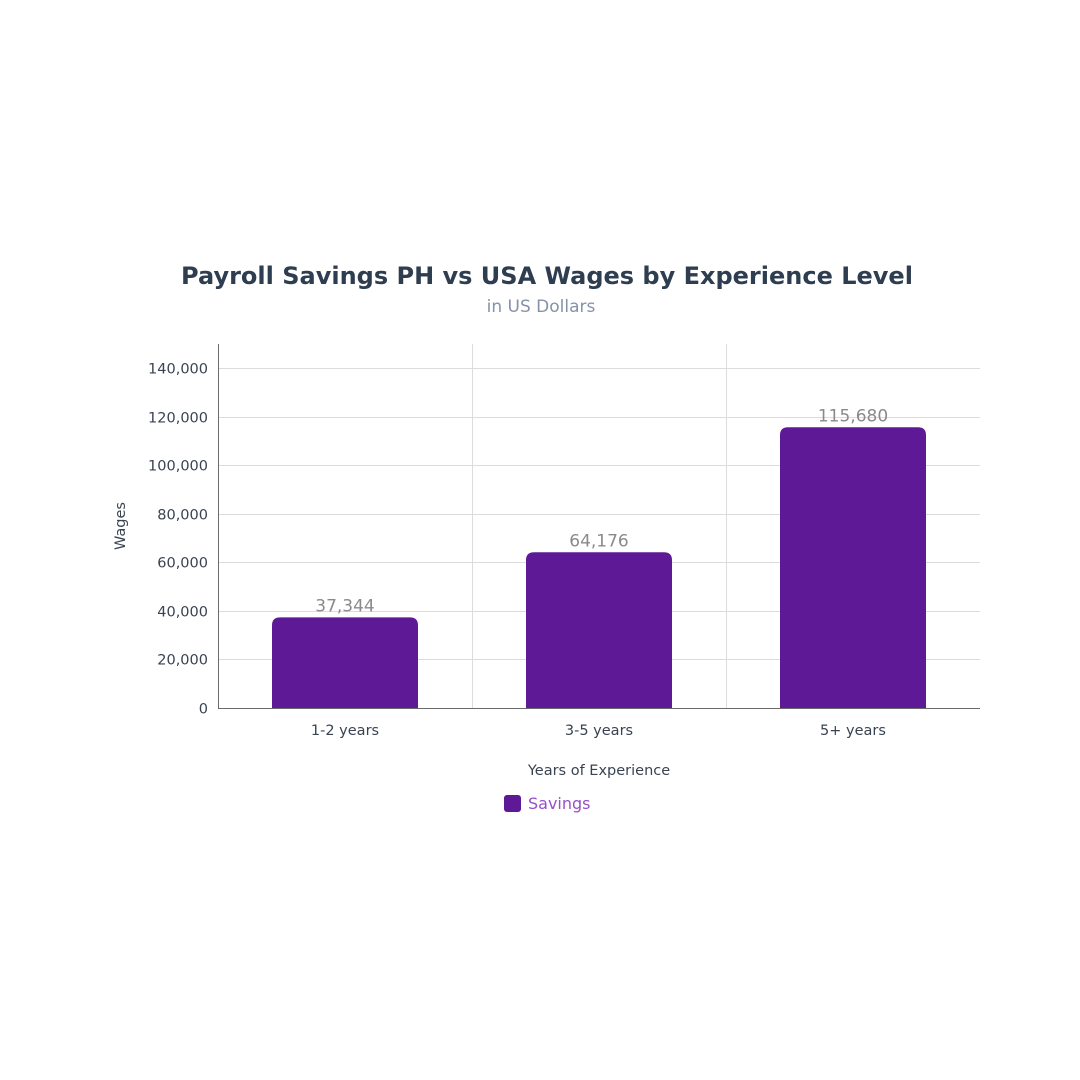 This screenshot has width=1080, height=1080. I want to click on y-tick-label: 80,000, so click(182, 516).